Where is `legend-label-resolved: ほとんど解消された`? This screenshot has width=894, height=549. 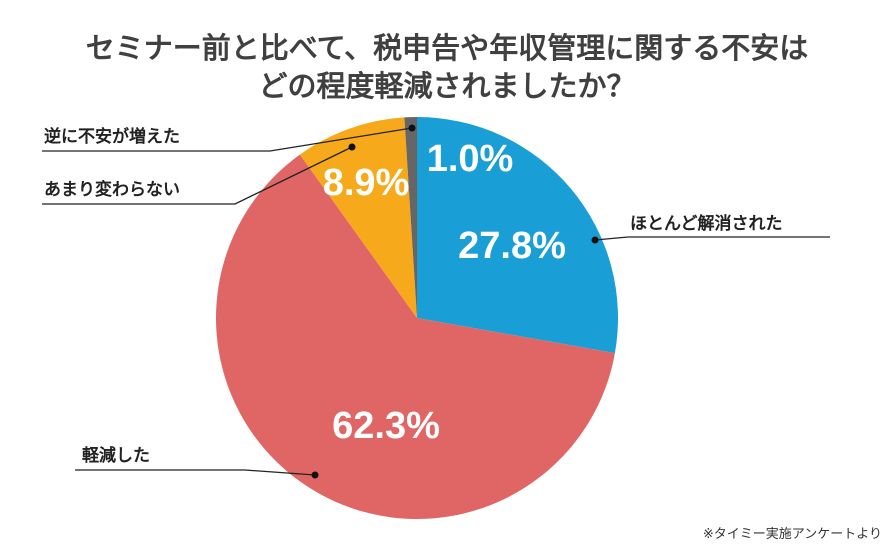
legend-label-resolved: ほとんど解消された is located at coordinates (706, 223).